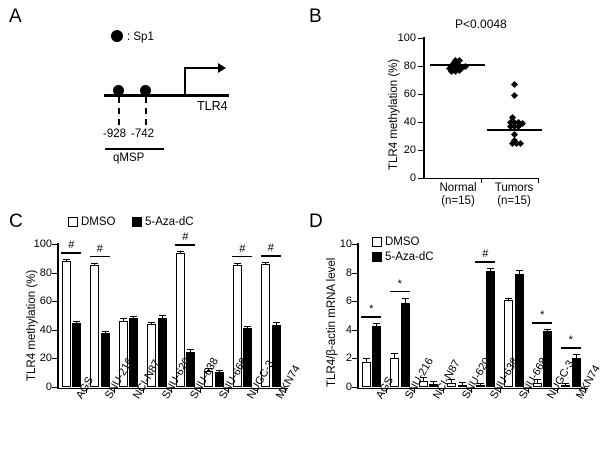  Describe the element at coordinates (45, 301) in the screenshot. I see `panelc-y-tick-label: 60` at that location.